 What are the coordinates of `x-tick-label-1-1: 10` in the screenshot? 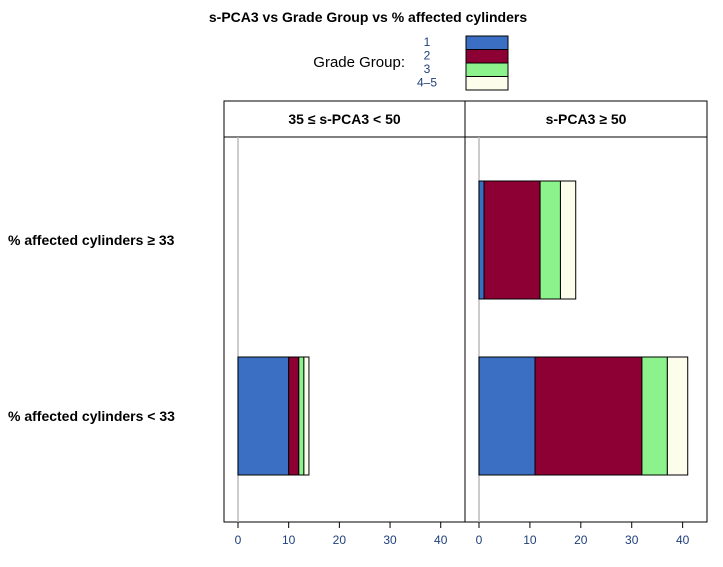 It's located at (530, 540).